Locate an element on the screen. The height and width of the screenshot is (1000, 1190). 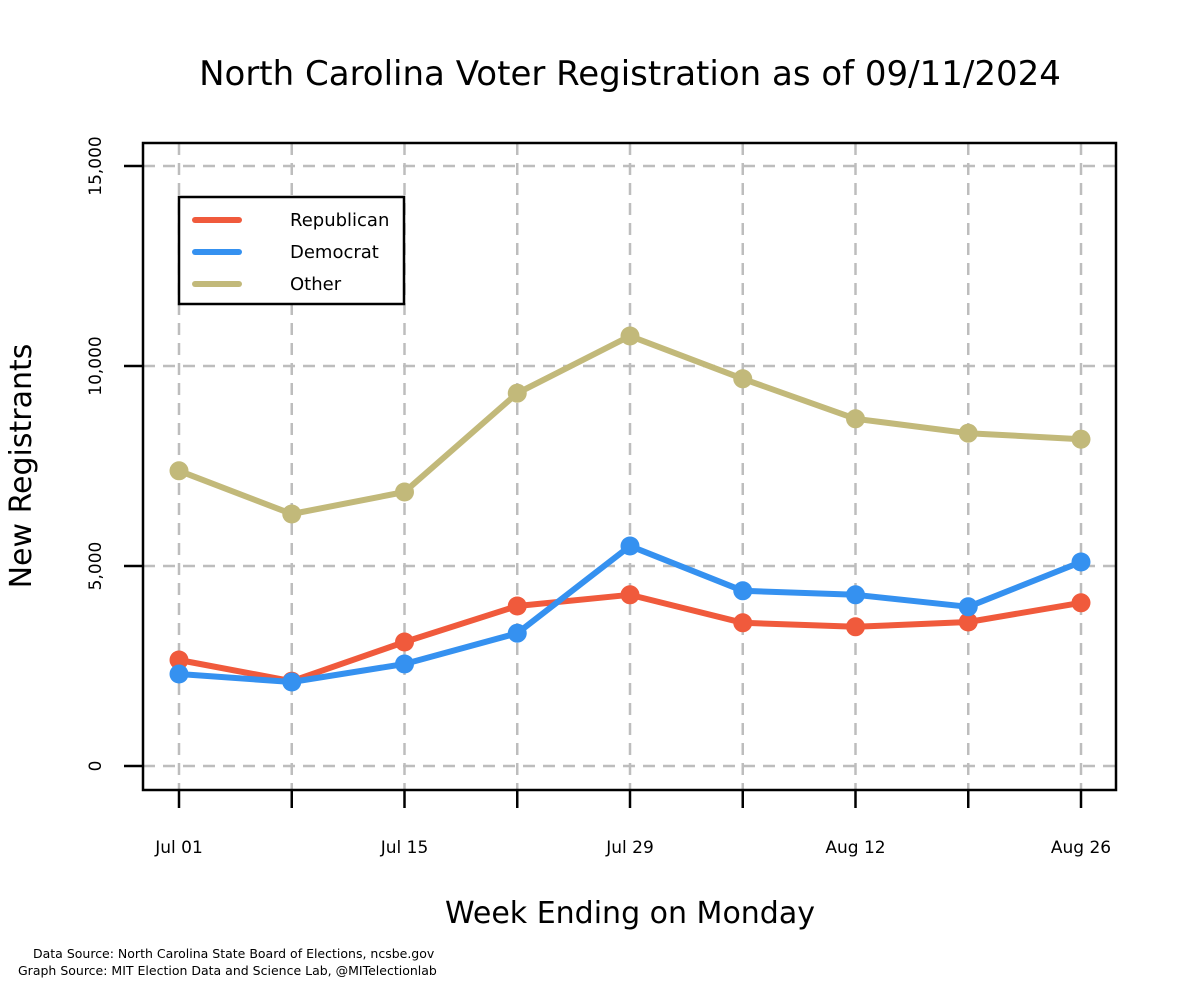
legend-label-republican: Republican is located at coordinates (339, 220).